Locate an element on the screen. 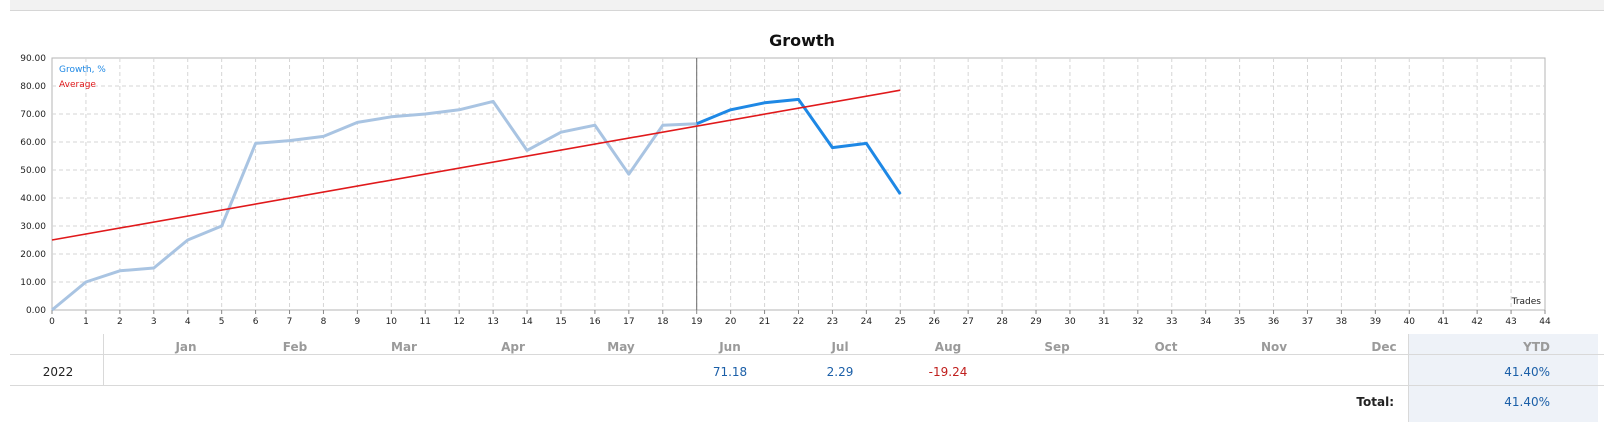 The height and width of the screenshot is (429, 1604). x-tick-label: 13 is located at coordinates (492, 322).